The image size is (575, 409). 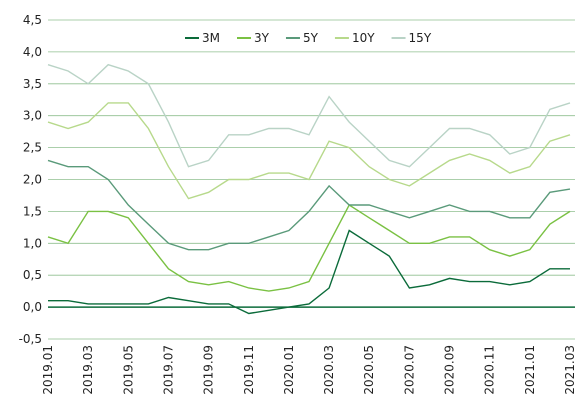 What do you see at coordinates (128, 370) in the screenshot?
I see `x-tick-label: 2019.05` at bounding box center [128, 370].